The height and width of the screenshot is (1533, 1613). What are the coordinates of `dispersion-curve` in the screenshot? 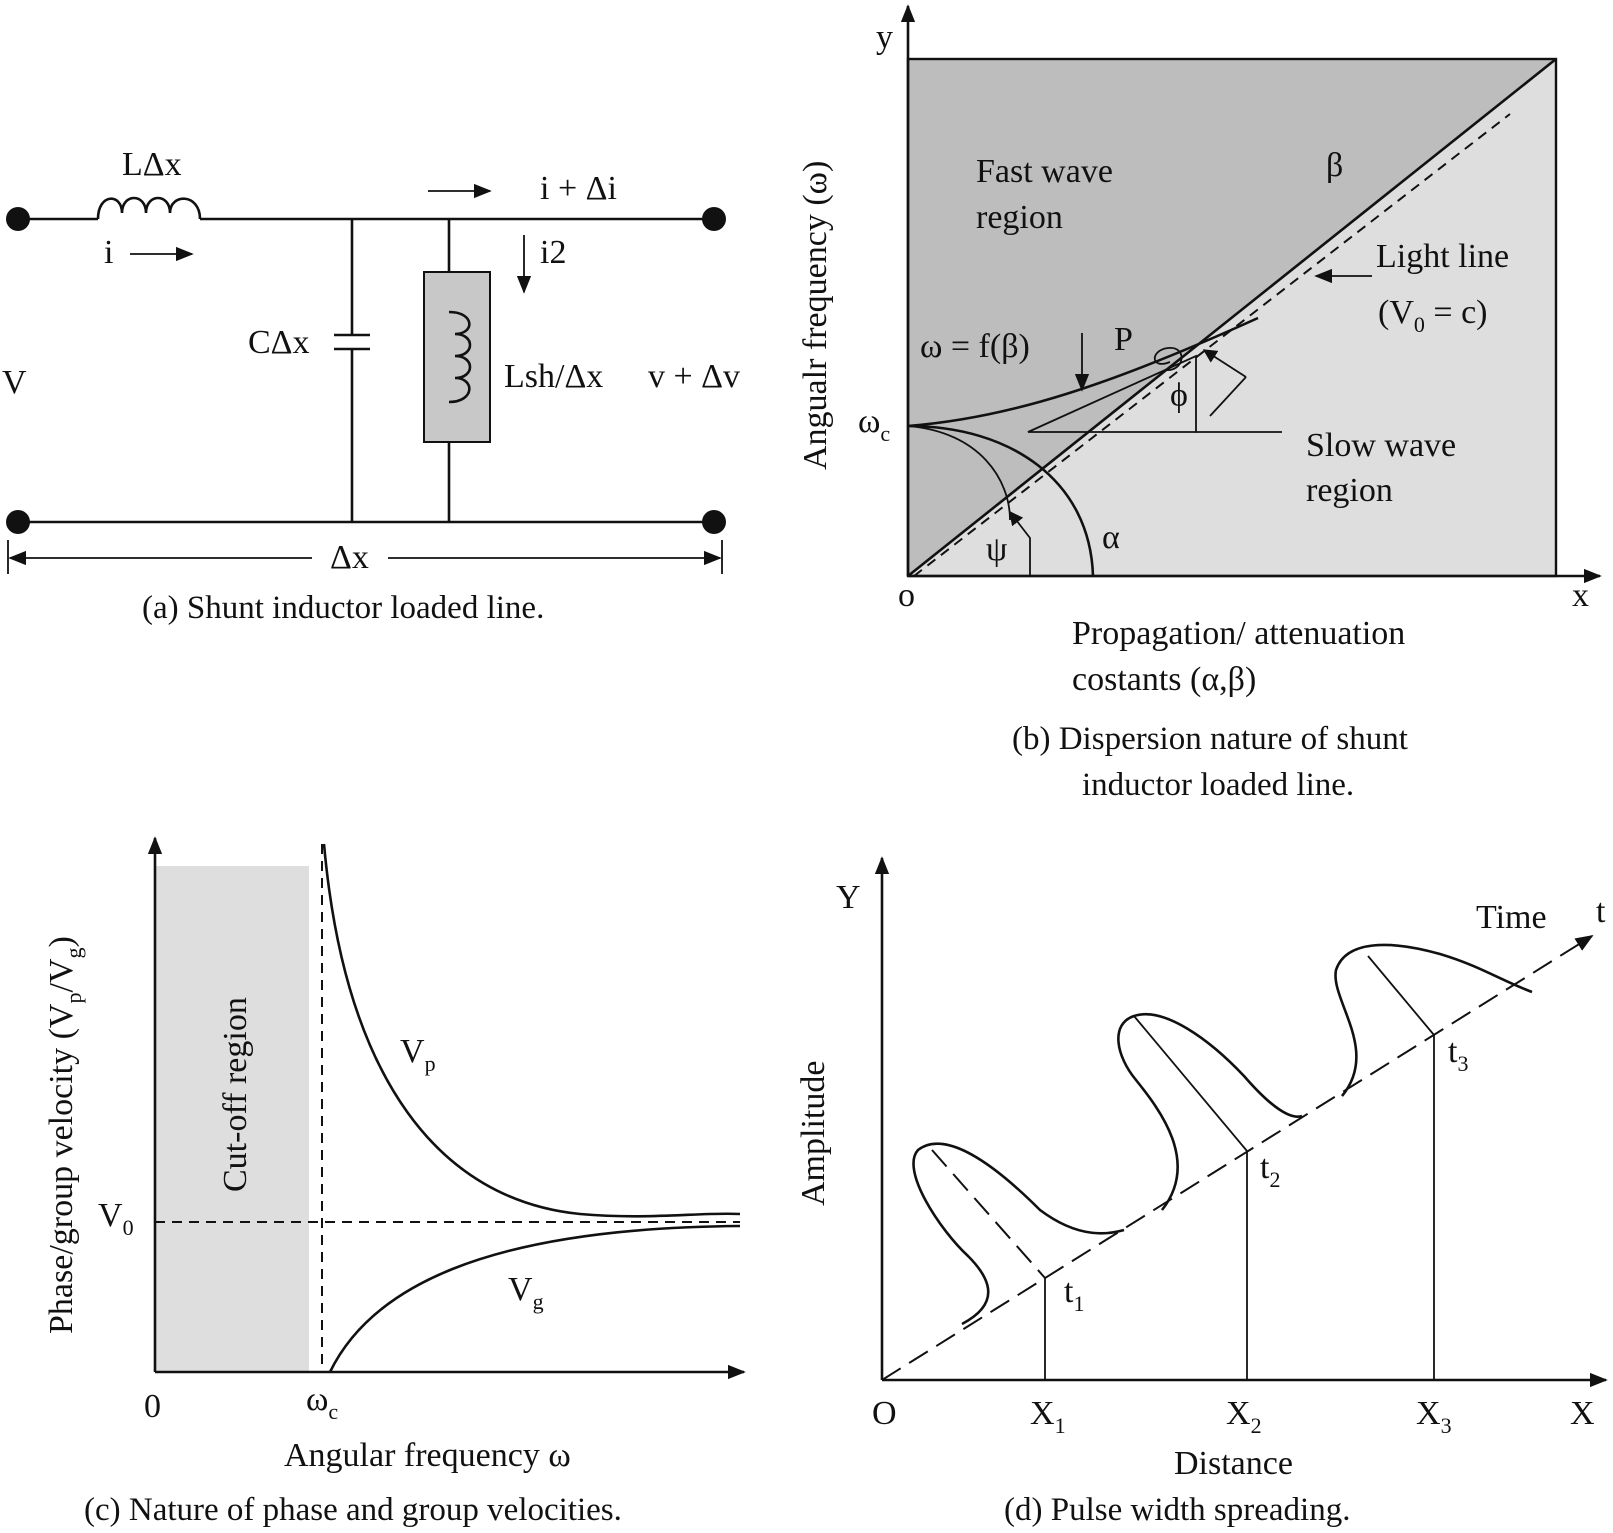 It's located at (1083, 372).